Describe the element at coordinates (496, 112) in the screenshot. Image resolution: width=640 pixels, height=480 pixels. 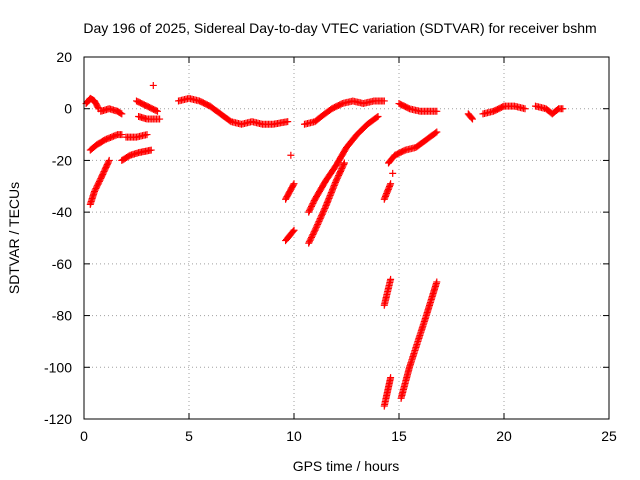
I see `series-s18` at that location.